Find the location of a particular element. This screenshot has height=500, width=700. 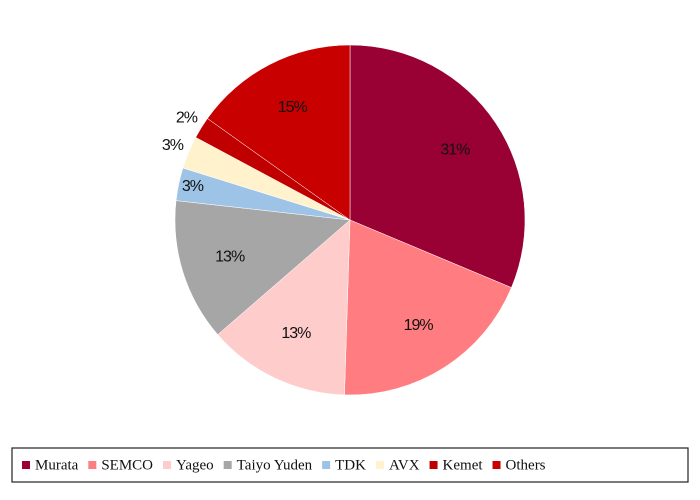

value-label: 19% is located at coordinates (419, 325).